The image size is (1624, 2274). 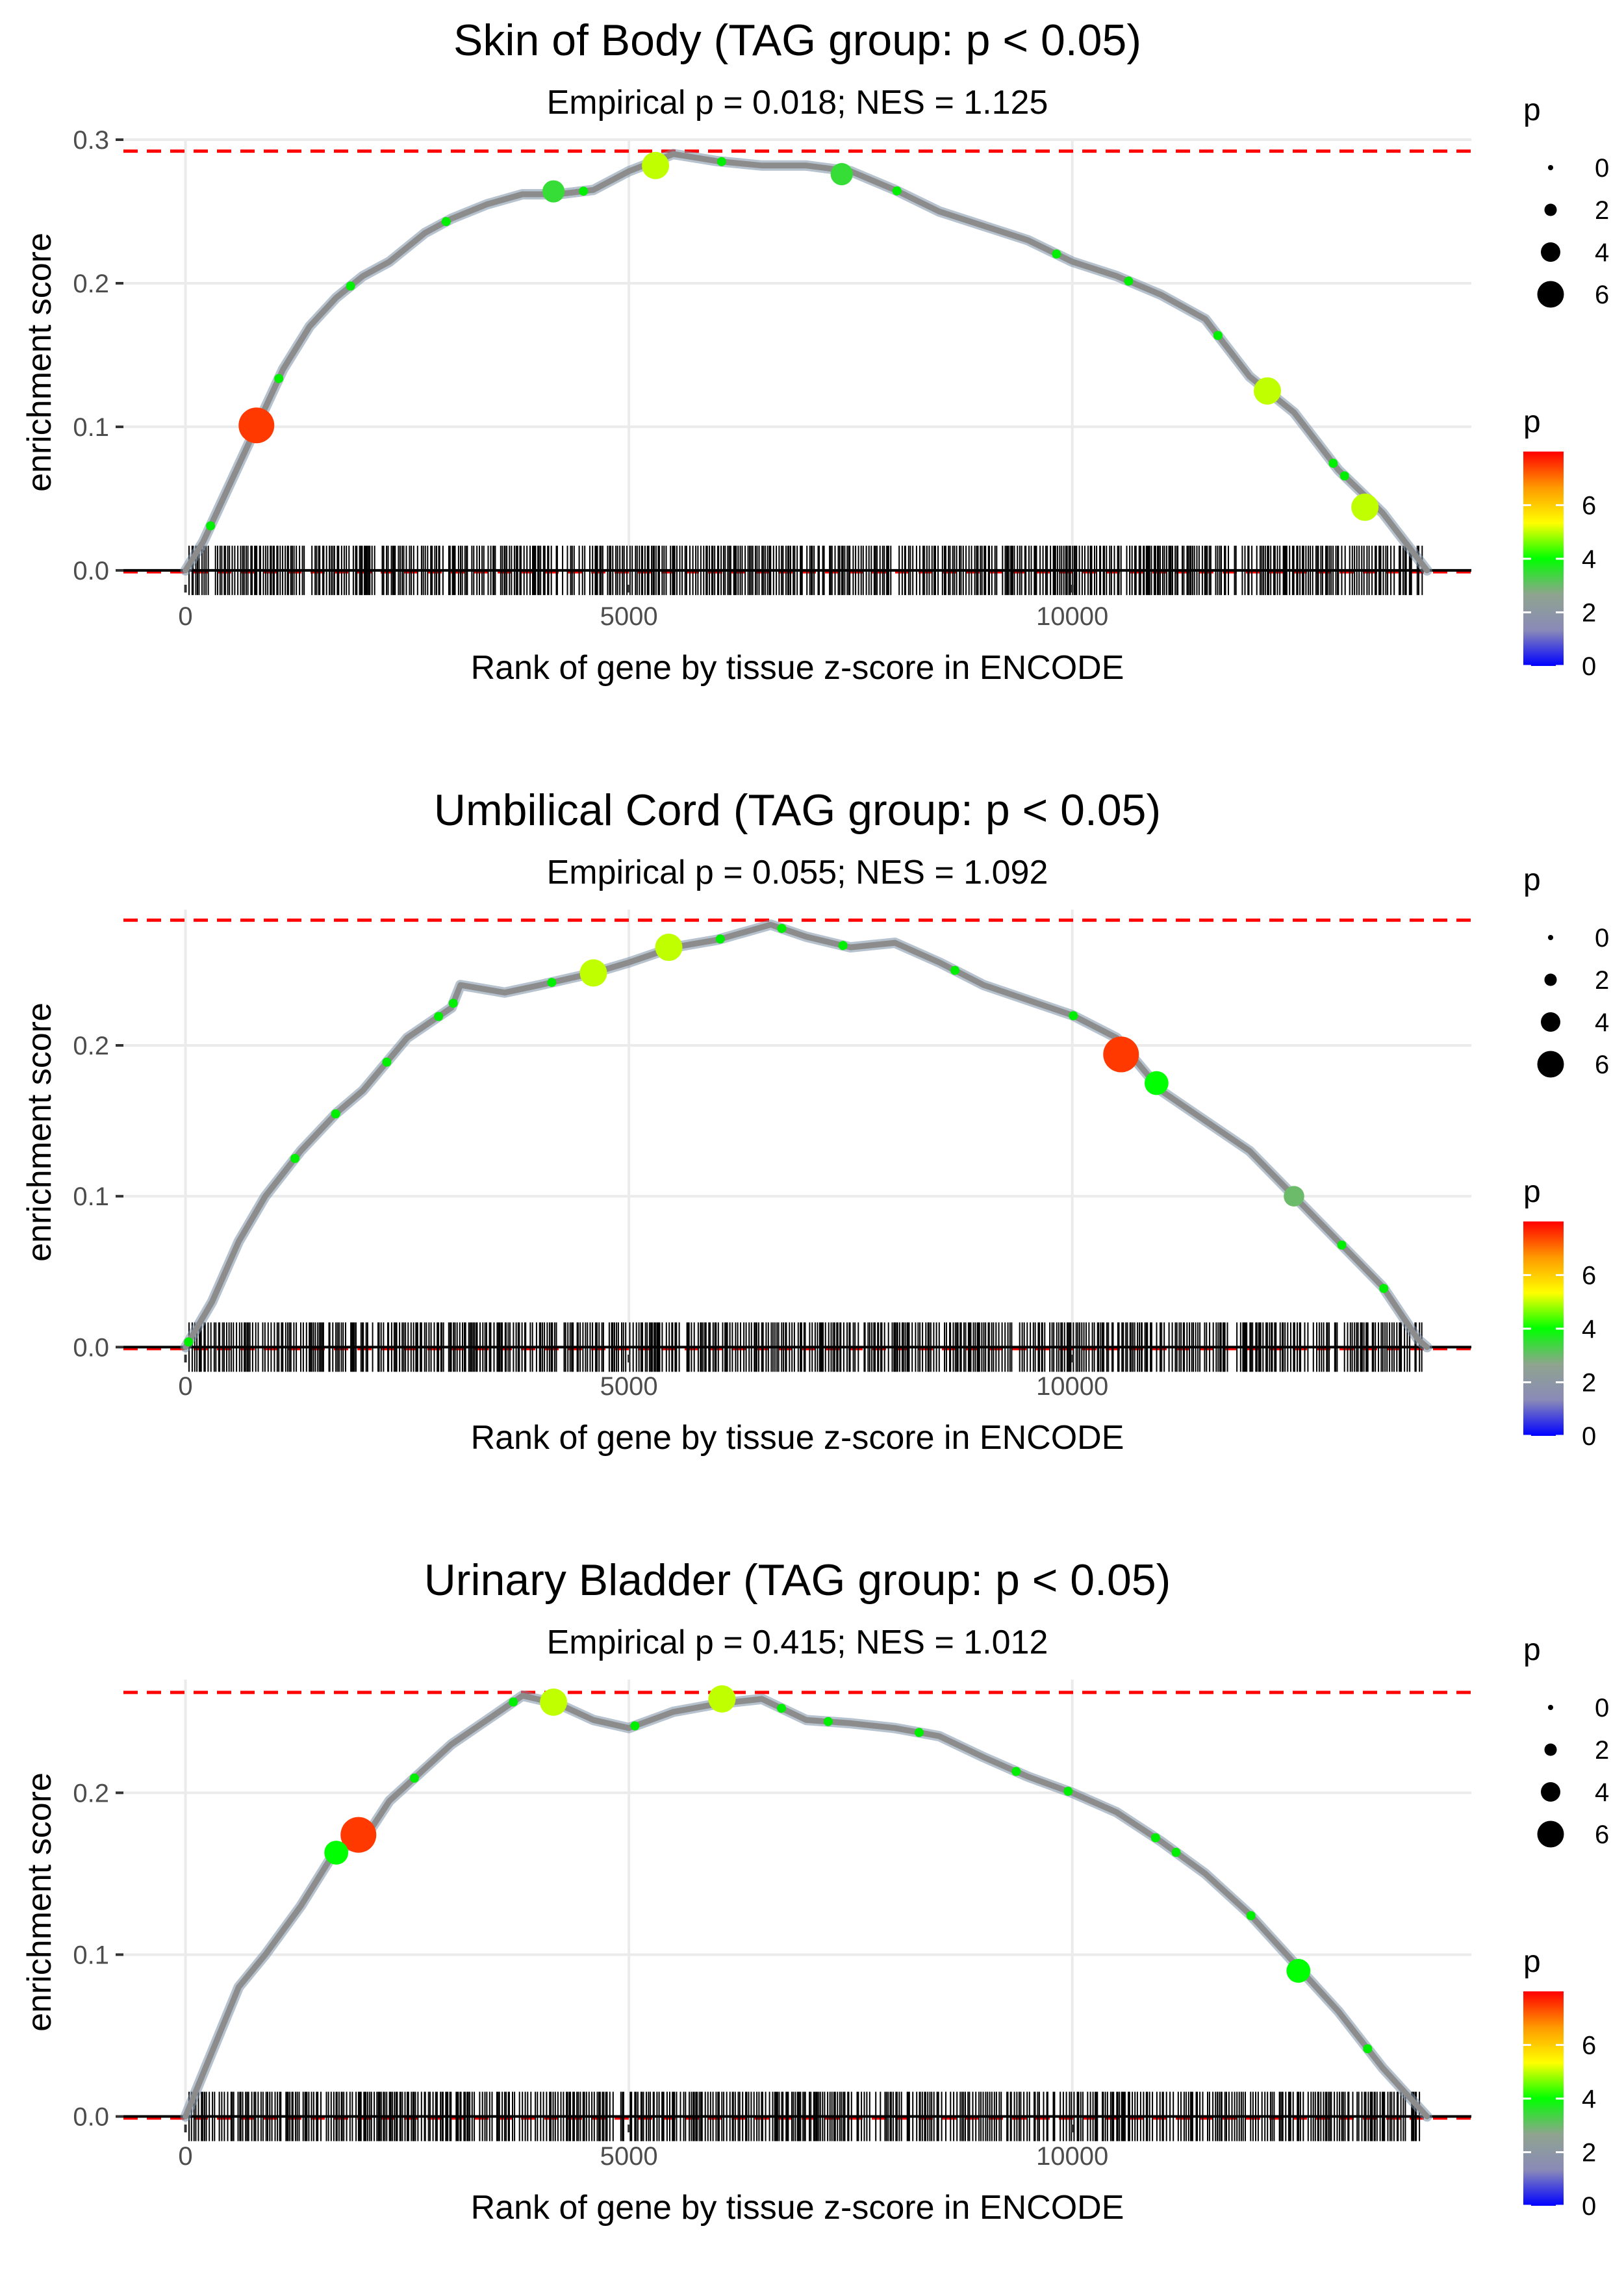 I want to click on y-tick-label: 0.3, so click(x=91, y=140).